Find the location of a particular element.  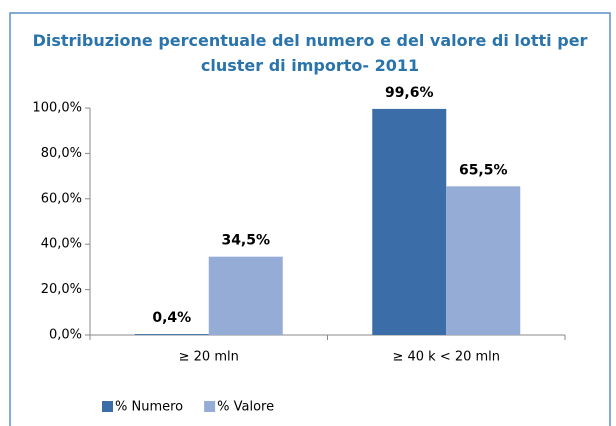

y-tick-label: 60,0% is located at coordinates (61, 198).